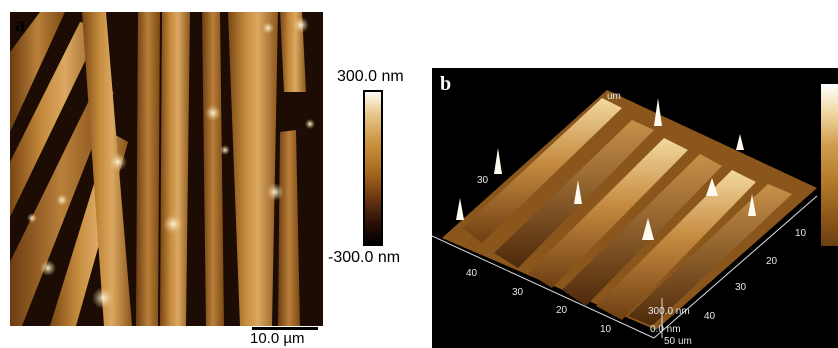 This screenshot has height=348, width=838. I want to click on left-axis-tick: 20, so click(562, 310).